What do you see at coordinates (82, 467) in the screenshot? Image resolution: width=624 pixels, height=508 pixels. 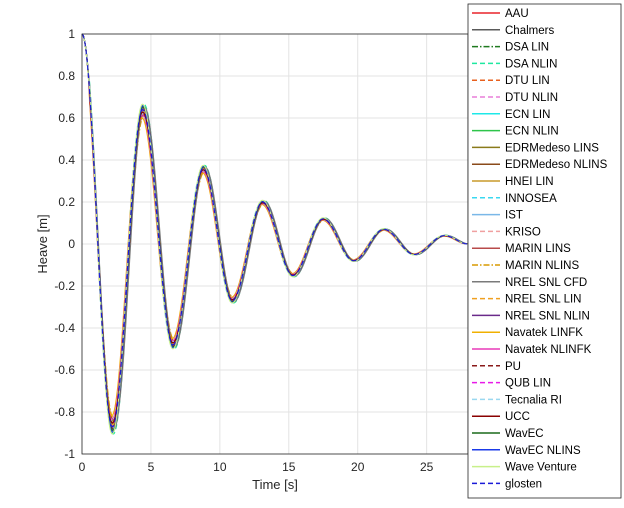 I see `x-tick-label: 0` at bounding box center [82, 467].